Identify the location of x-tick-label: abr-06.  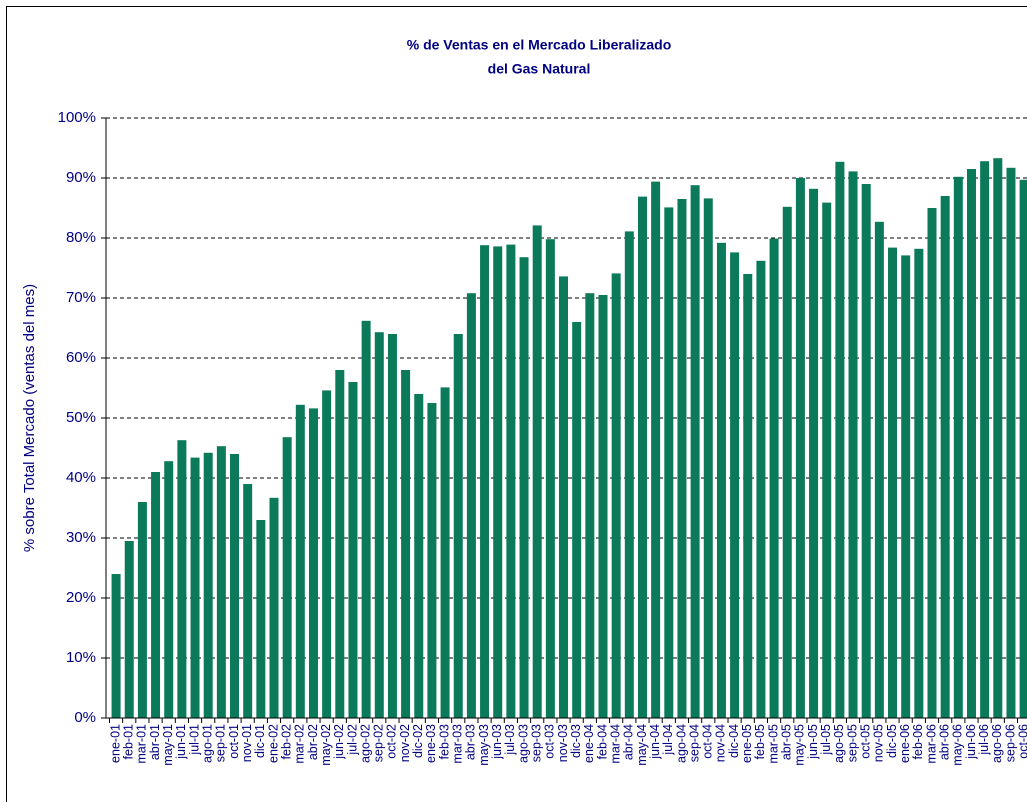
(944, 742).